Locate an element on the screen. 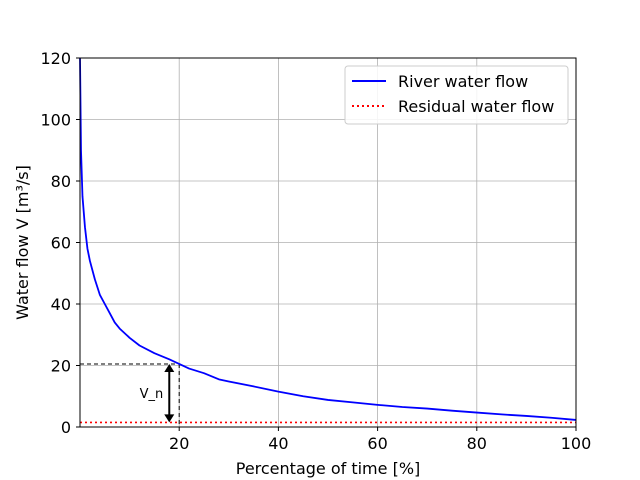 This screenshot has height=480, width=640. x-tick-label: 100 is located at coordinates (576, 443).